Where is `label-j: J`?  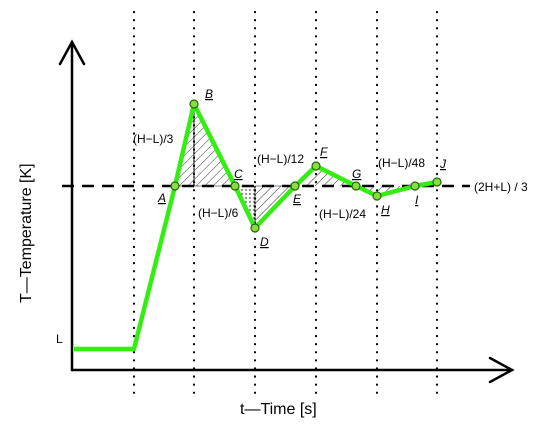 label-j: J is located at coordinates (443, 164).